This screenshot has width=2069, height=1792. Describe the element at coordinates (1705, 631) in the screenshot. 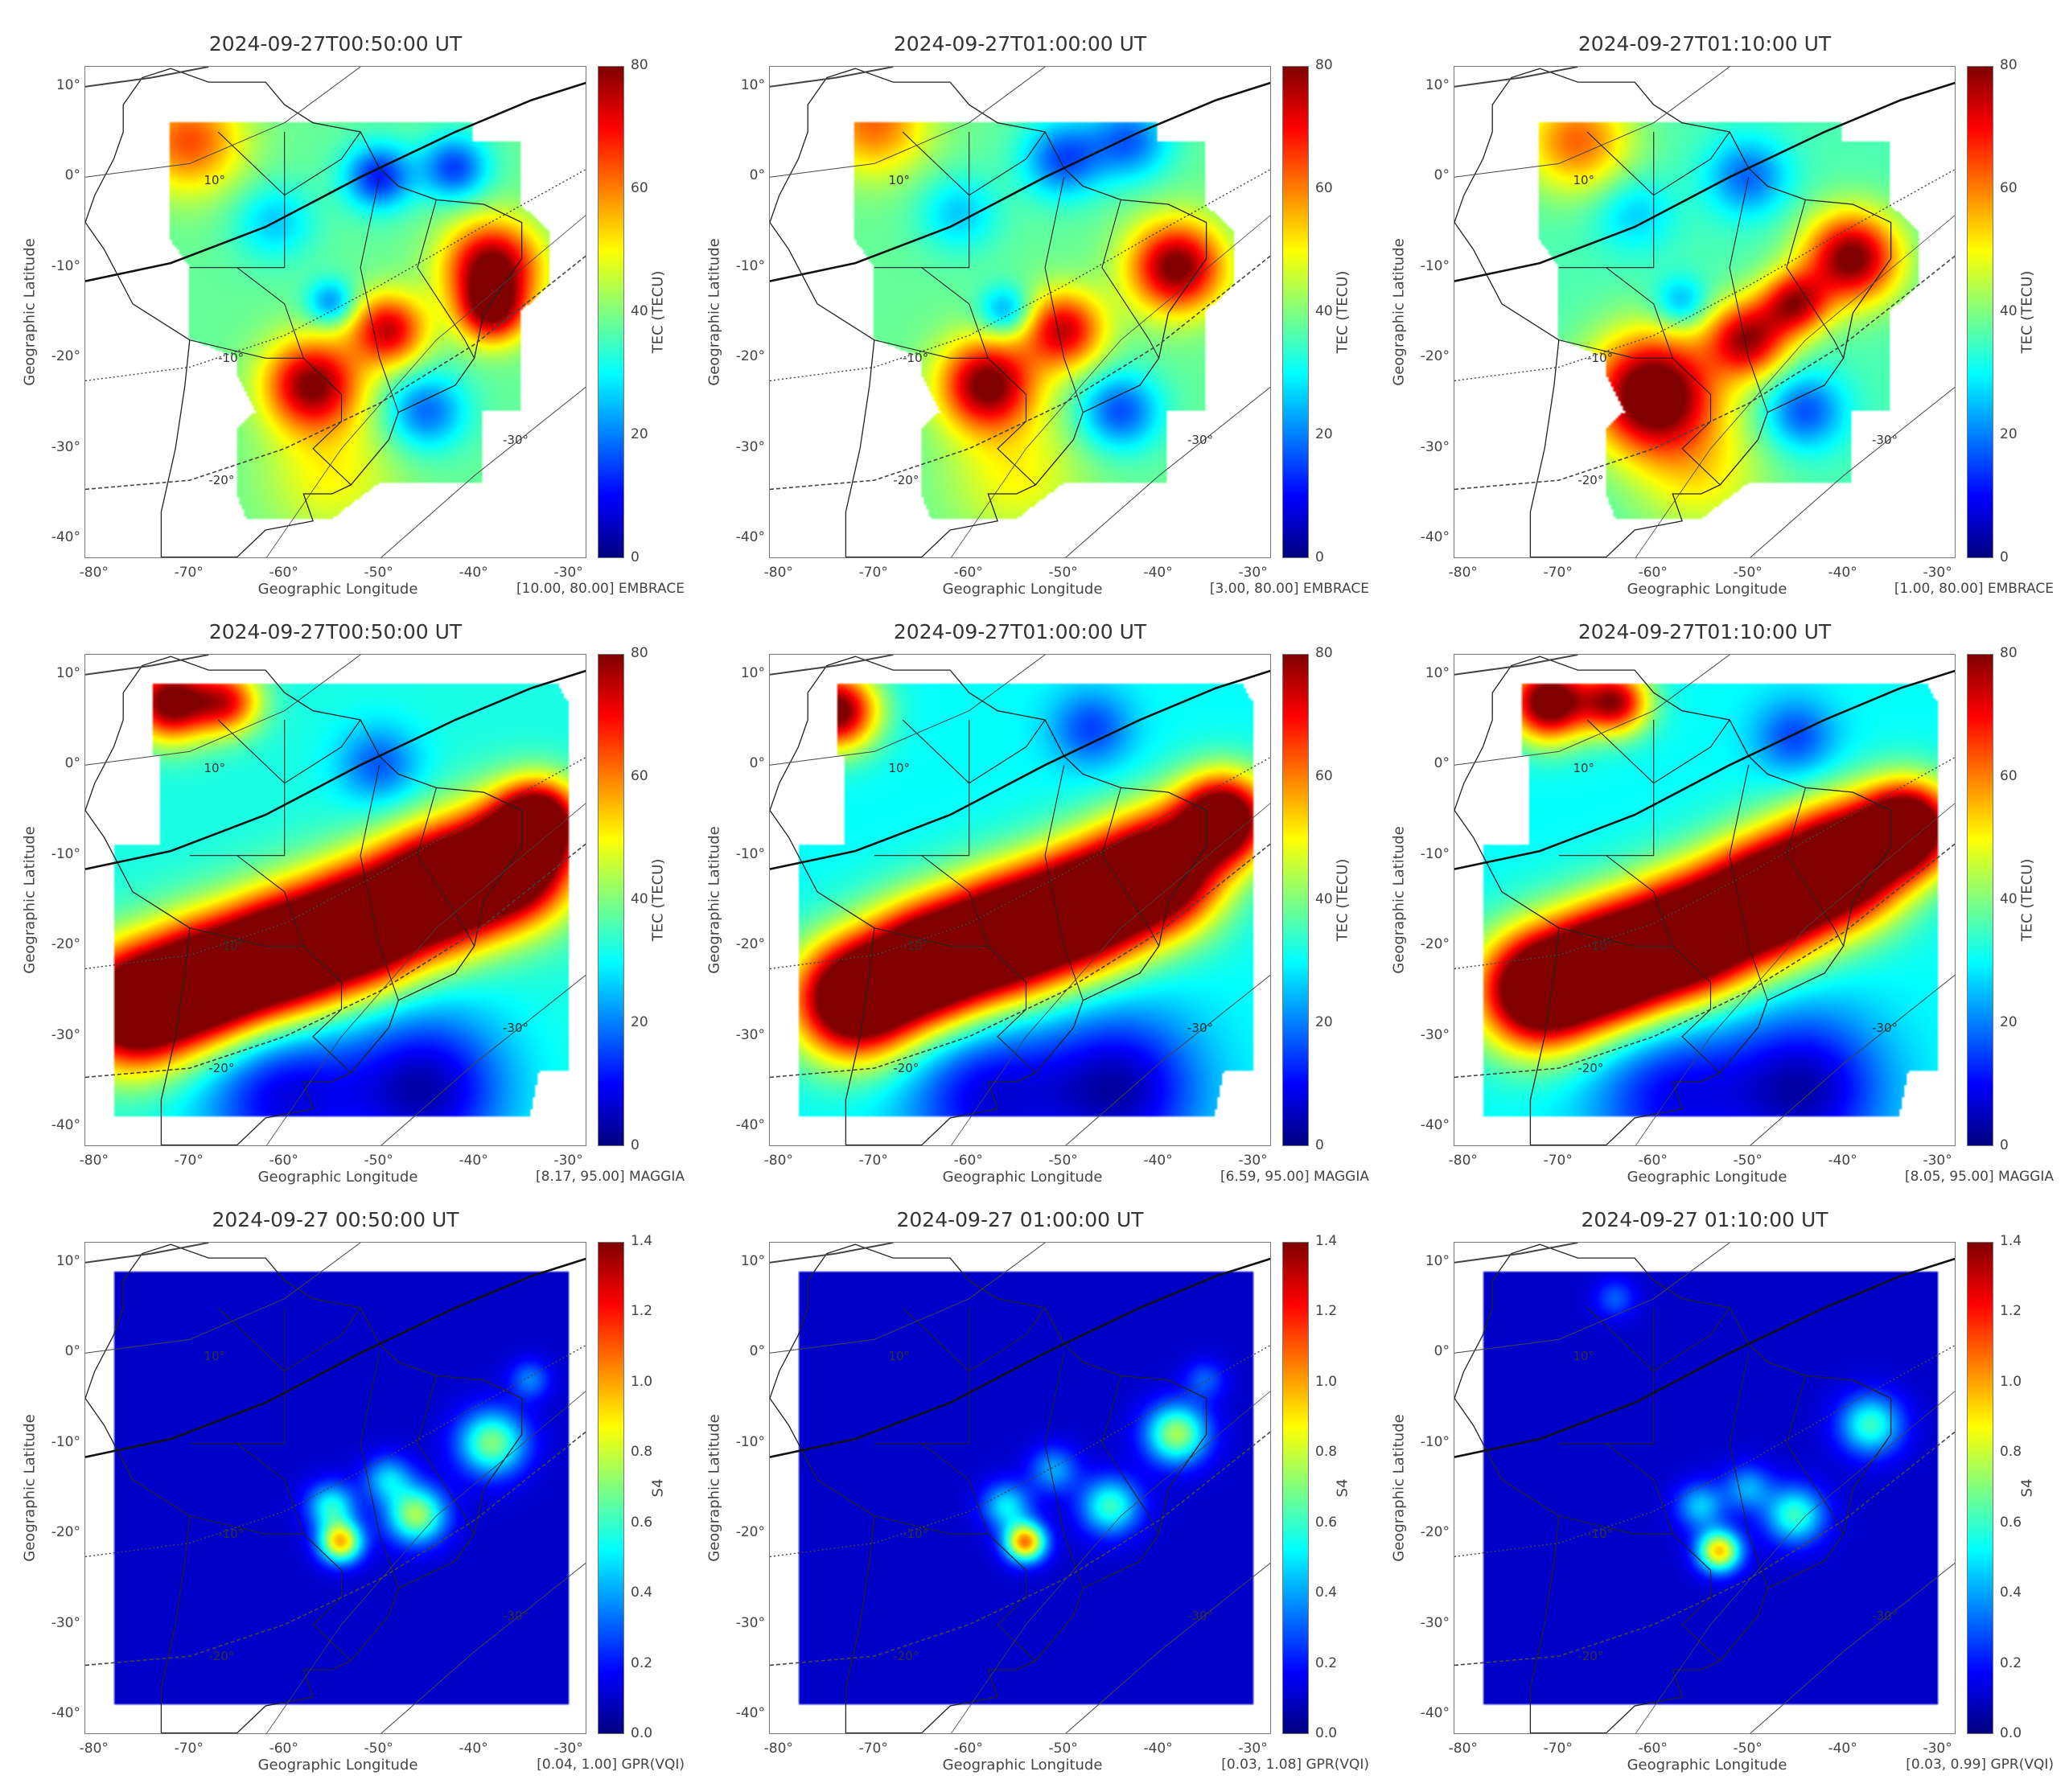

I see `panel-title: 2024-09-27T01:10:00 UT` at that location.